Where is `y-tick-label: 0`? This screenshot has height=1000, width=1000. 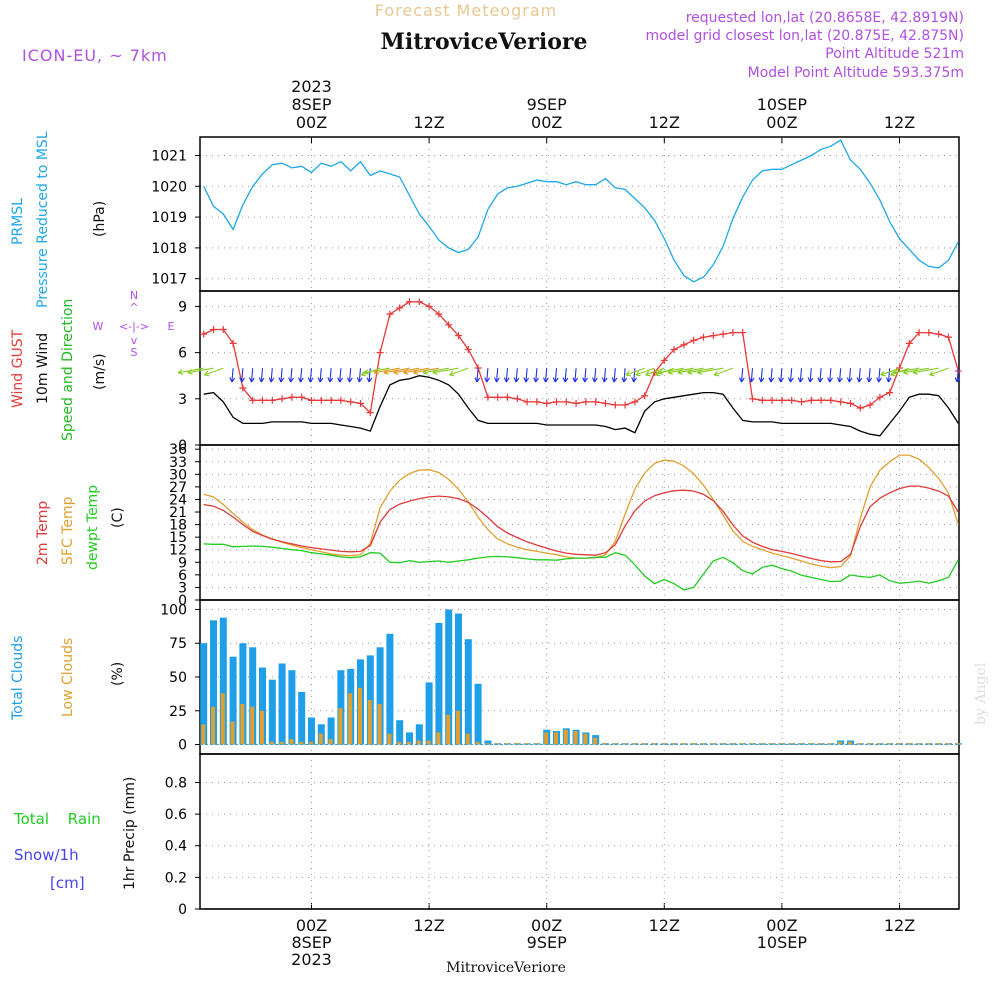 y-tick-label: 0 is located at coordinates (182, 601).